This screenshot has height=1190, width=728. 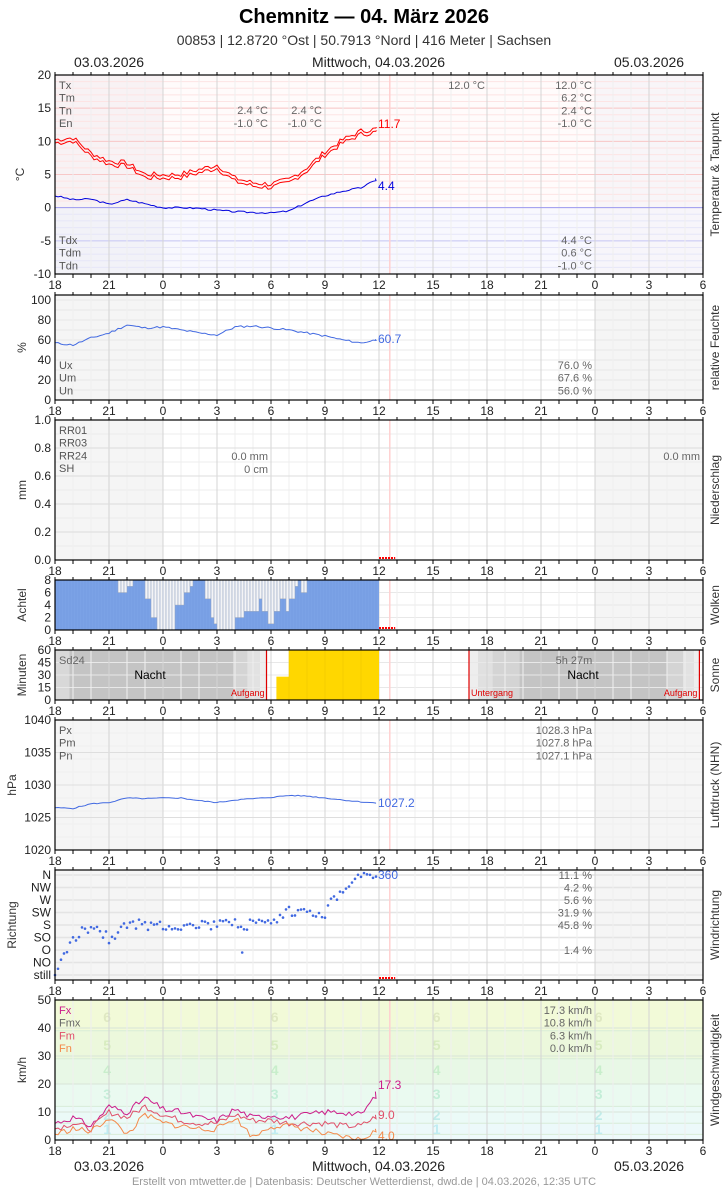 What do you see at coordinates (45, 141) in the screenshot?
I see `y-tick-label: 10` at bounding box center [45, 141].